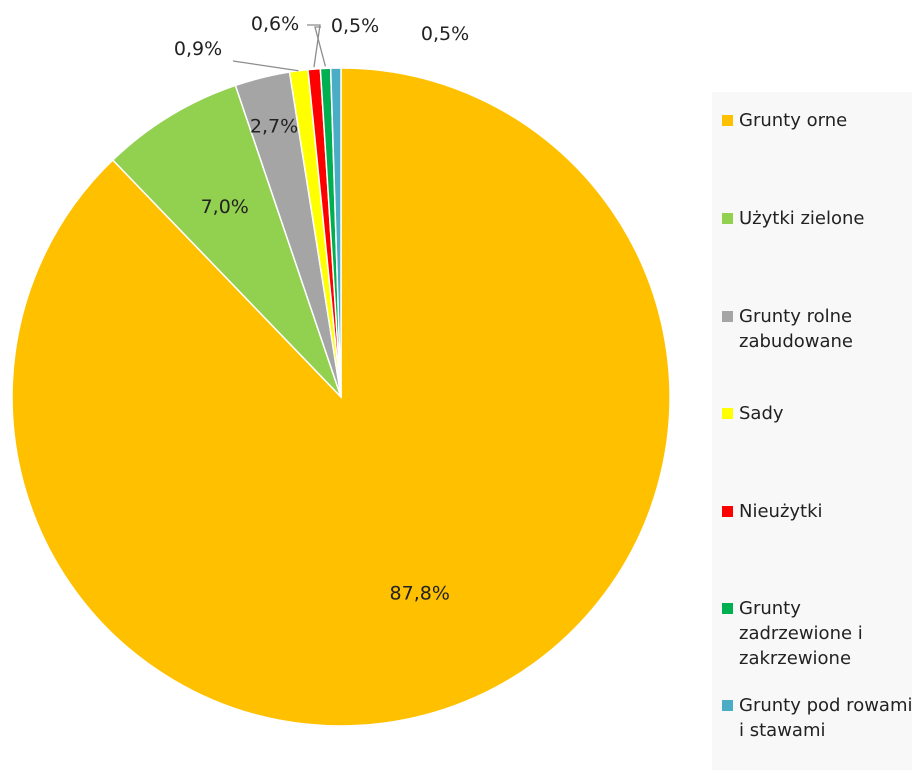 This screenshot has height=774, width=914. What do you see at coordinates (320, 46) in the screenshot?
I see `leader-line-grunty-zadrzewione-i-zakrzewione` at bounding box center [320, 46].